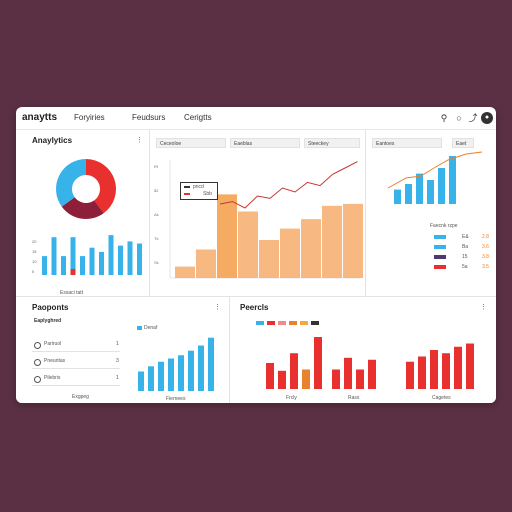  Describe the element at coordinates (52, 378) in the screenshot. I see `product-label: Pilebris` at that location.